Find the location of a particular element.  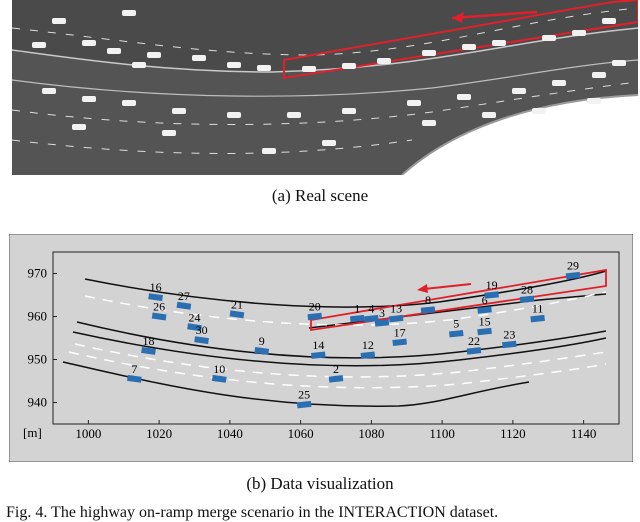

vehicle-id-label: 11 is located at coordinates (538, 309).